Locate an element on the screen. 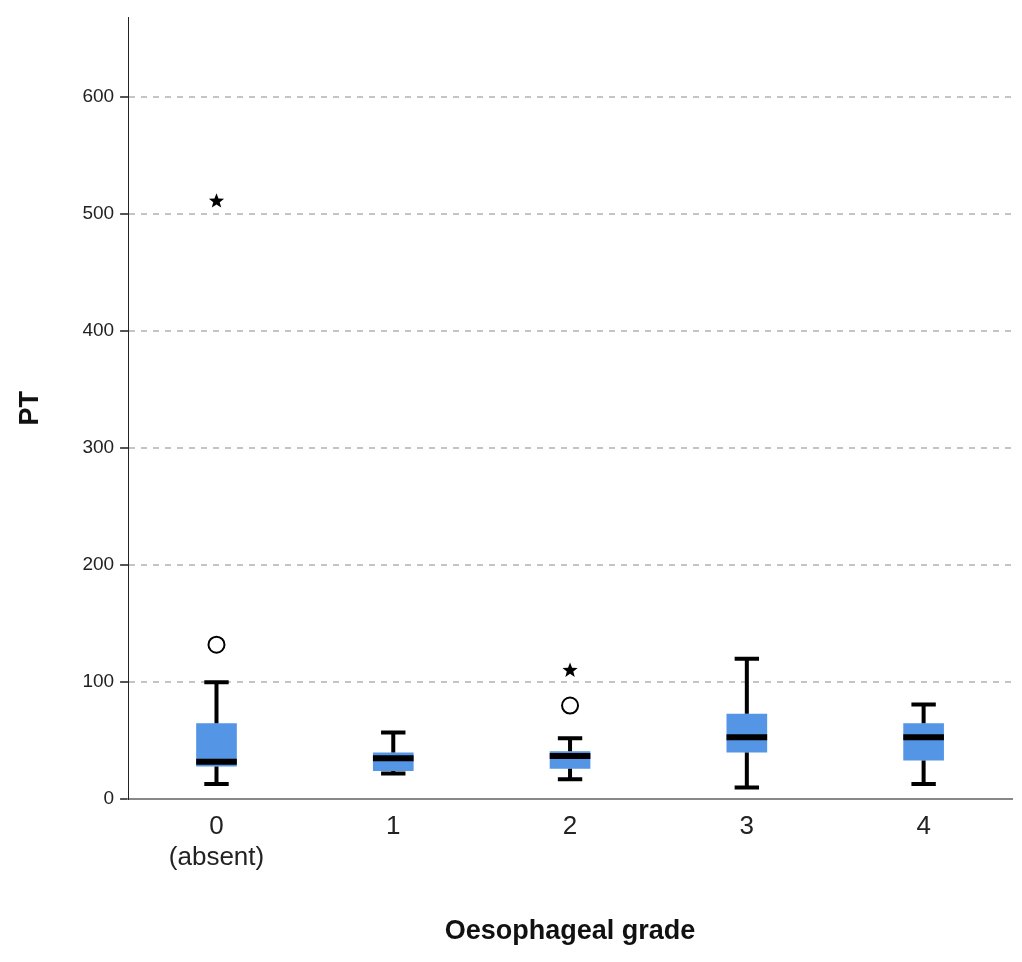  x-axis-title: Oesophageal grade is located at coordinates (570, 930).